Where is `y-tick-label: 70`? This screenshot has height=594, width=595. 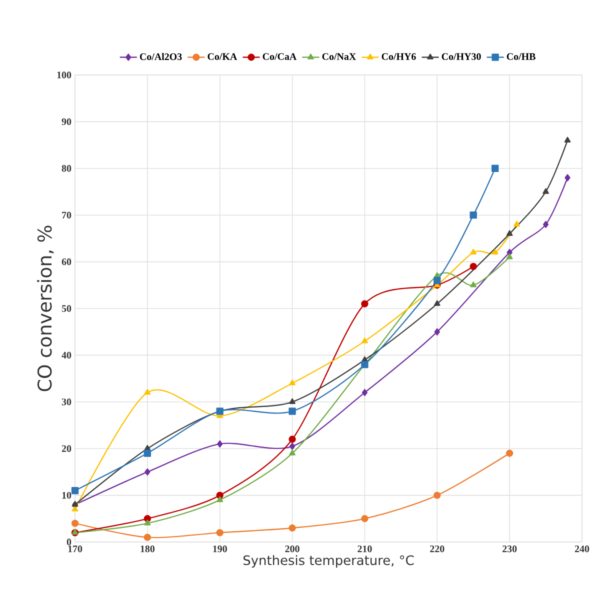 y-tick-label: 70 is located at coordinates (67, 215).